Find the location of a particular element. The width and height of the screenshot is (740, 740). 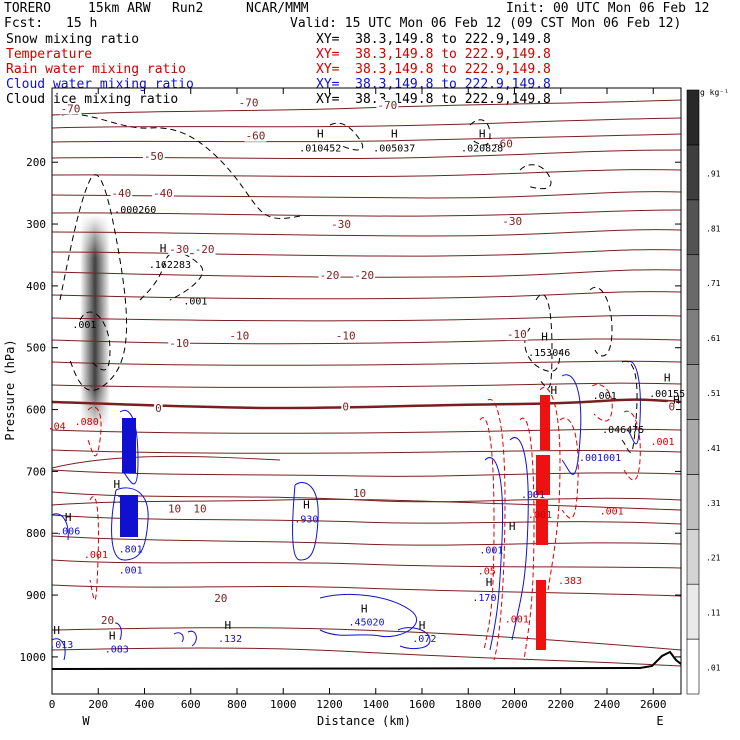

y-tick-label: 900 is located at coordinates (36, 595).